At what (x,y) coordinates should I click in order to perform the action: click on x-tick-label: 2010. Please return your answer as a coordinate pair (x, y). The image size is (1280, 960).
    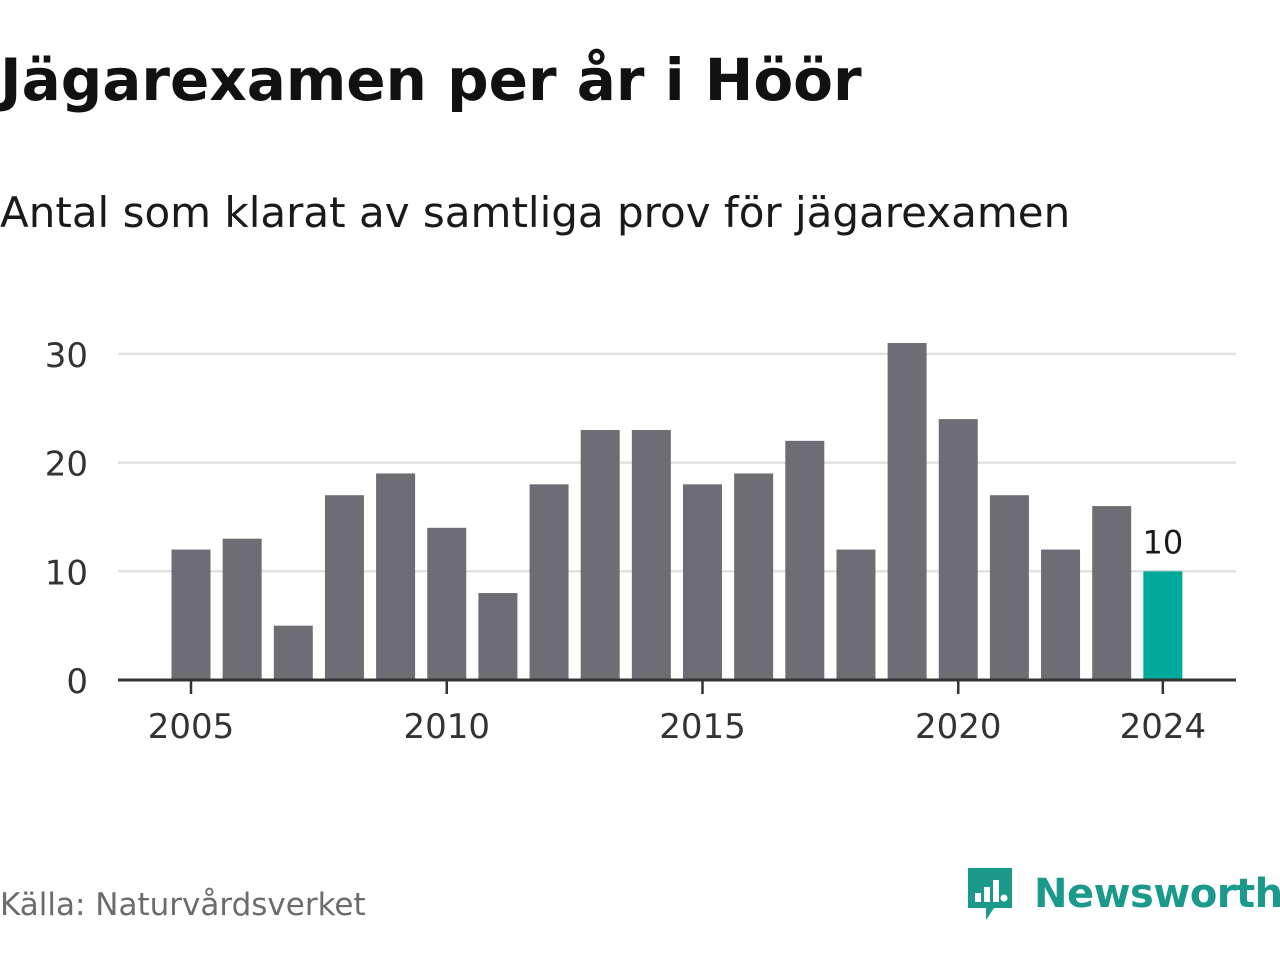
    Looking at the image, I should click on (446, 727).